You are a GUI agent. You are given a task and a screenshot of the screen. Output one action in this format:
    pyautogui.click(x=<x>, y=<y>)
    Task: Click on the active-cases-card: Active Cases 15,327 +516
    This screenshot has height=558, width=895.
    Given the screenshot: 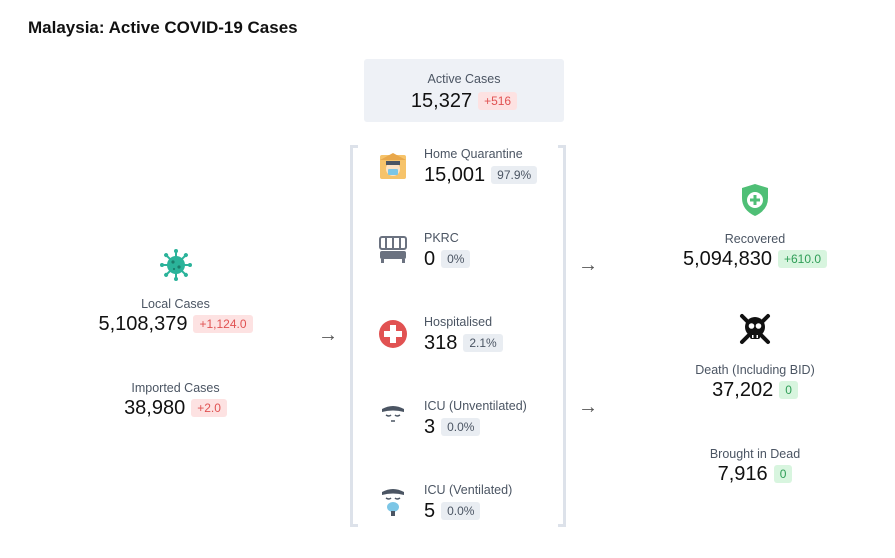 What is the action you would take?
    pyautogui.click(x=464, y=90)
    